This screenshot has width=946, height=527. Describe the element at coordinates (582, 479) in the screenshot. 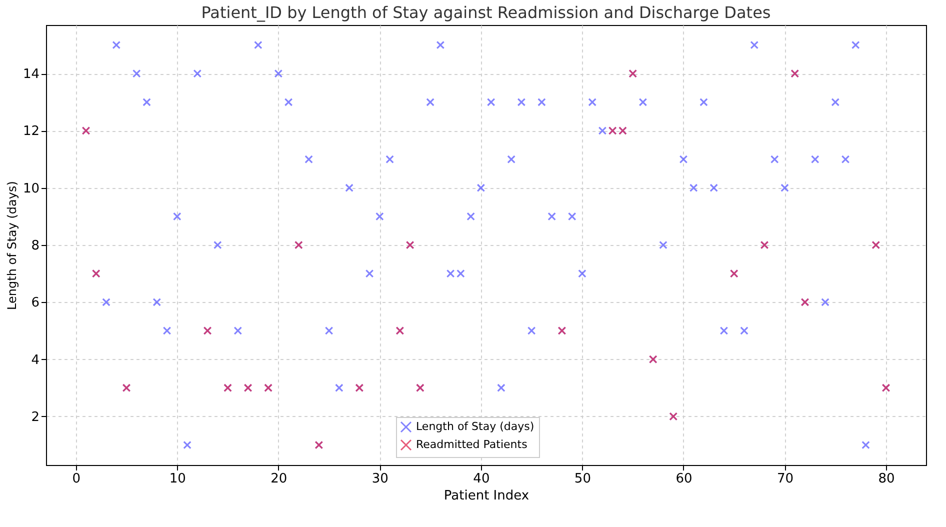

I see `x-tick-label: 50` at that location.